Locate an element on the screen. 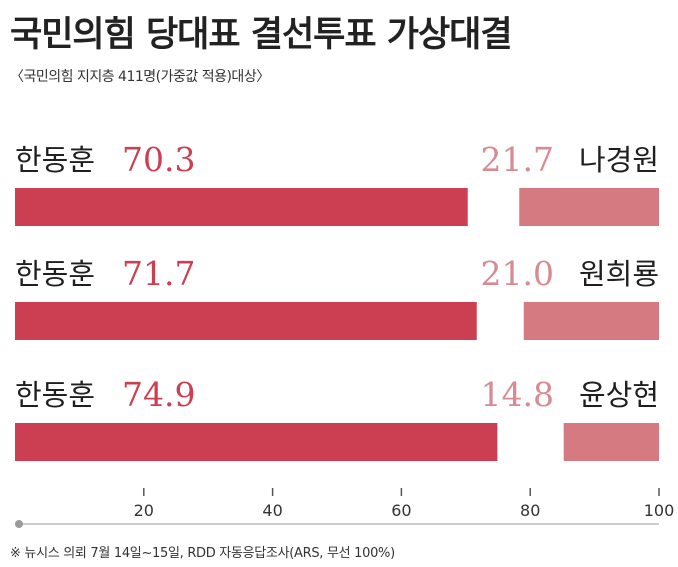 The image size is (678, 567). right-candidate-name: 나경원 is located at coordinates (619, 160).